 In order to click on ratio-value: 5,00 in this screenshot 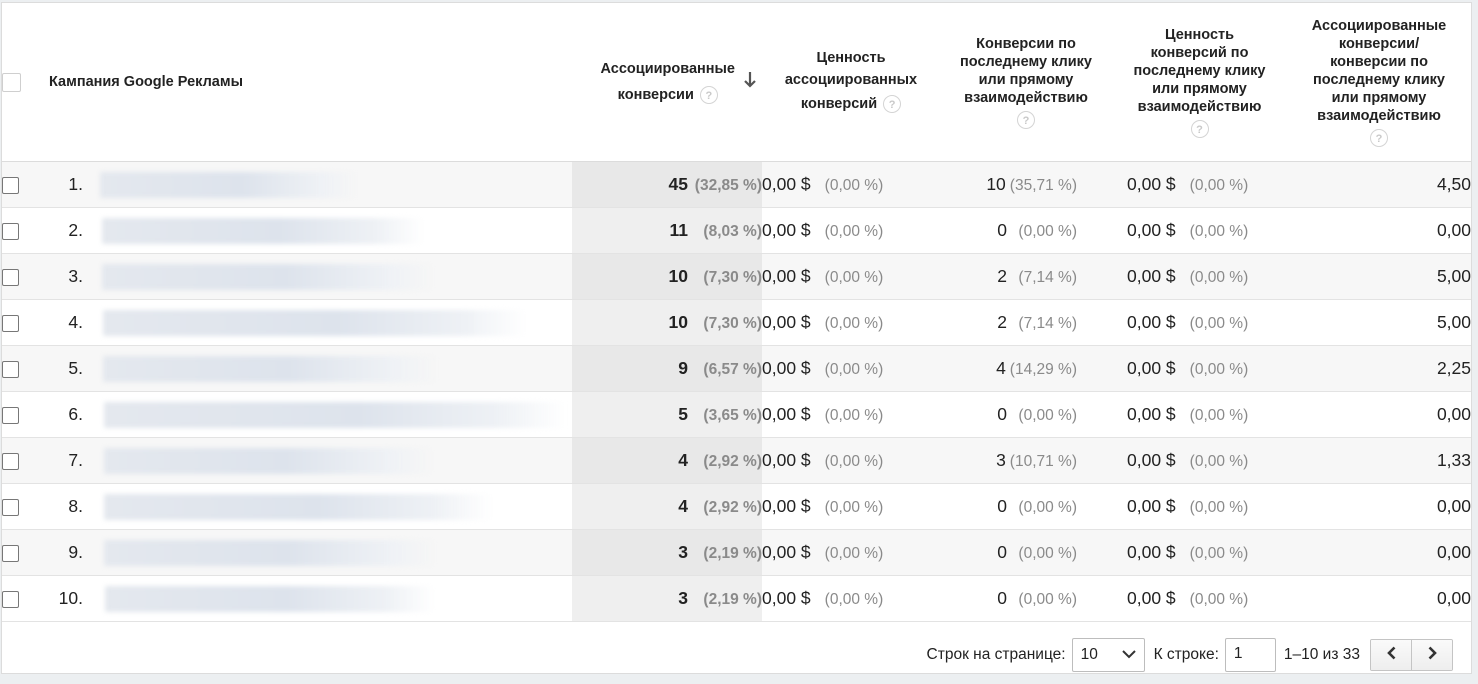, I will do `click(1453, 276)`.